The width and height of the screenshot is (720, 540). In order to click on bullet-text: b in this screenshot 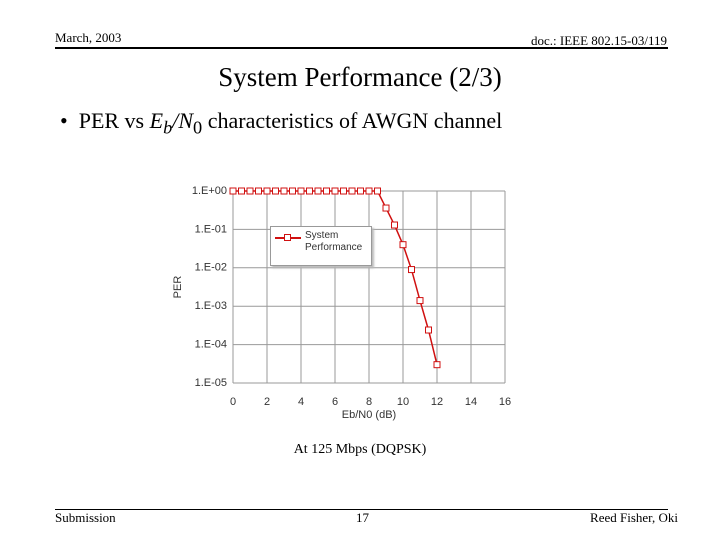, I will do `click(168, 127)`.